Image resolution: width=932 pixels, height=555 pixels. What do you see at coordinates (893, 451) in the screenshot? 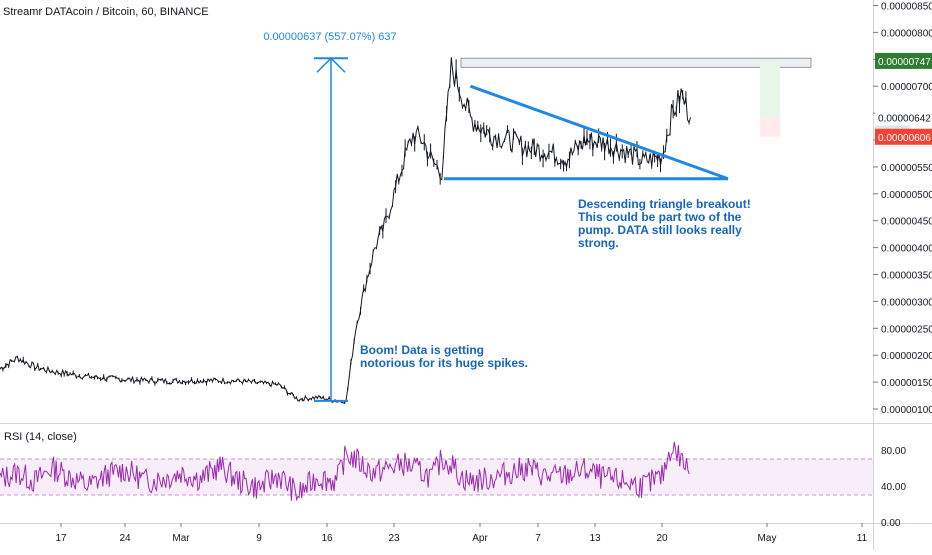
I see `rsi-tick-label: 80.00` at bounding box center [893, 451].